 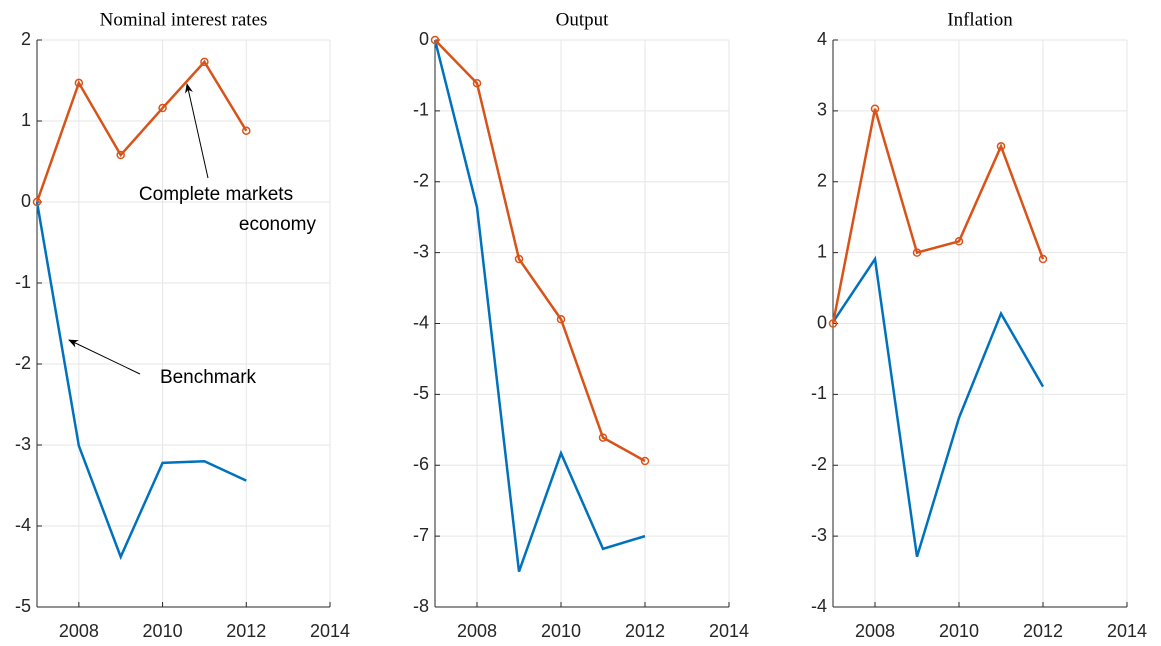 I want to click on annotation: Complete markets, so click(x=216, y=194).